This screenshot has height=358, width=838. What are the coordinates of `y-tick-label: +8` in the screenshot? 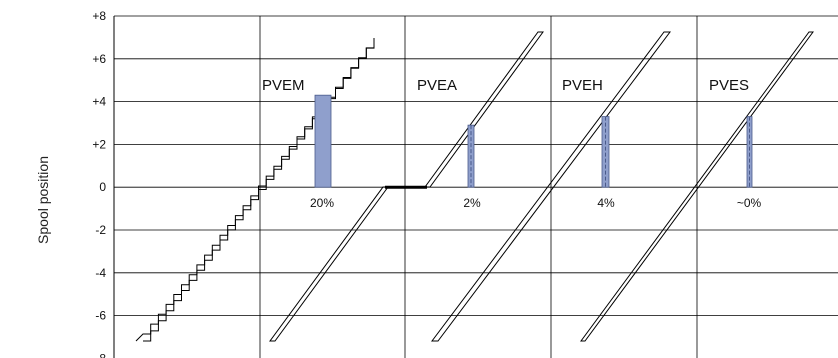 It's located at (99, 16).